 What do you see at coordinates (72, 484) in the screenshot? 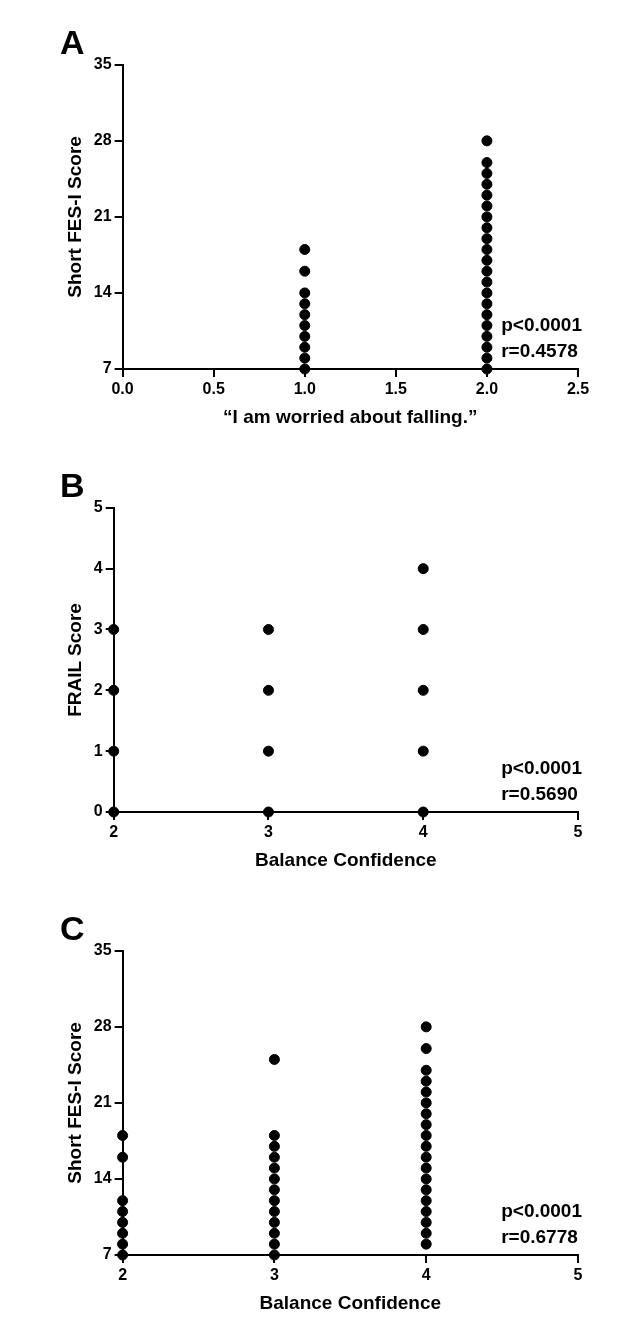
I see `chart-title: B` at bounding box center [72, 484].